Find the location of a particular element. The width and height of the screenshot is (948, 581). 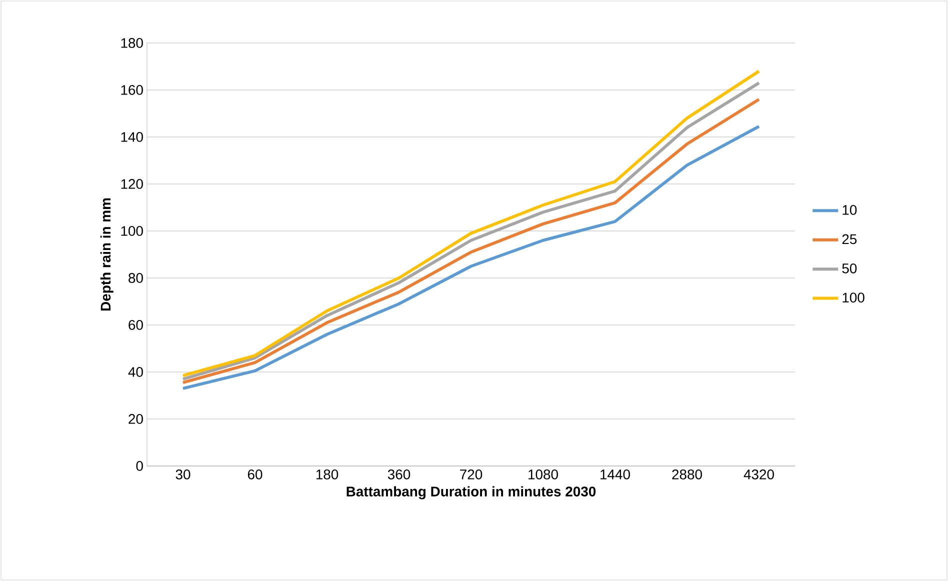

x-tick-label: 60 is located at coordinates (255, 474).